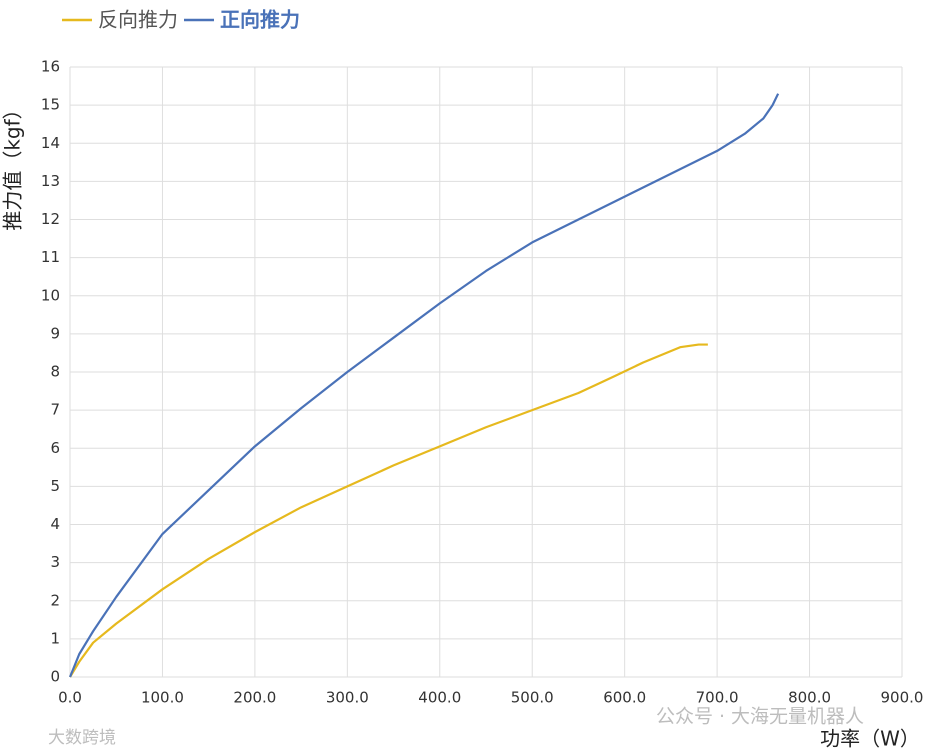  I want to click on y-tick-label: 13, so click(50, 181).